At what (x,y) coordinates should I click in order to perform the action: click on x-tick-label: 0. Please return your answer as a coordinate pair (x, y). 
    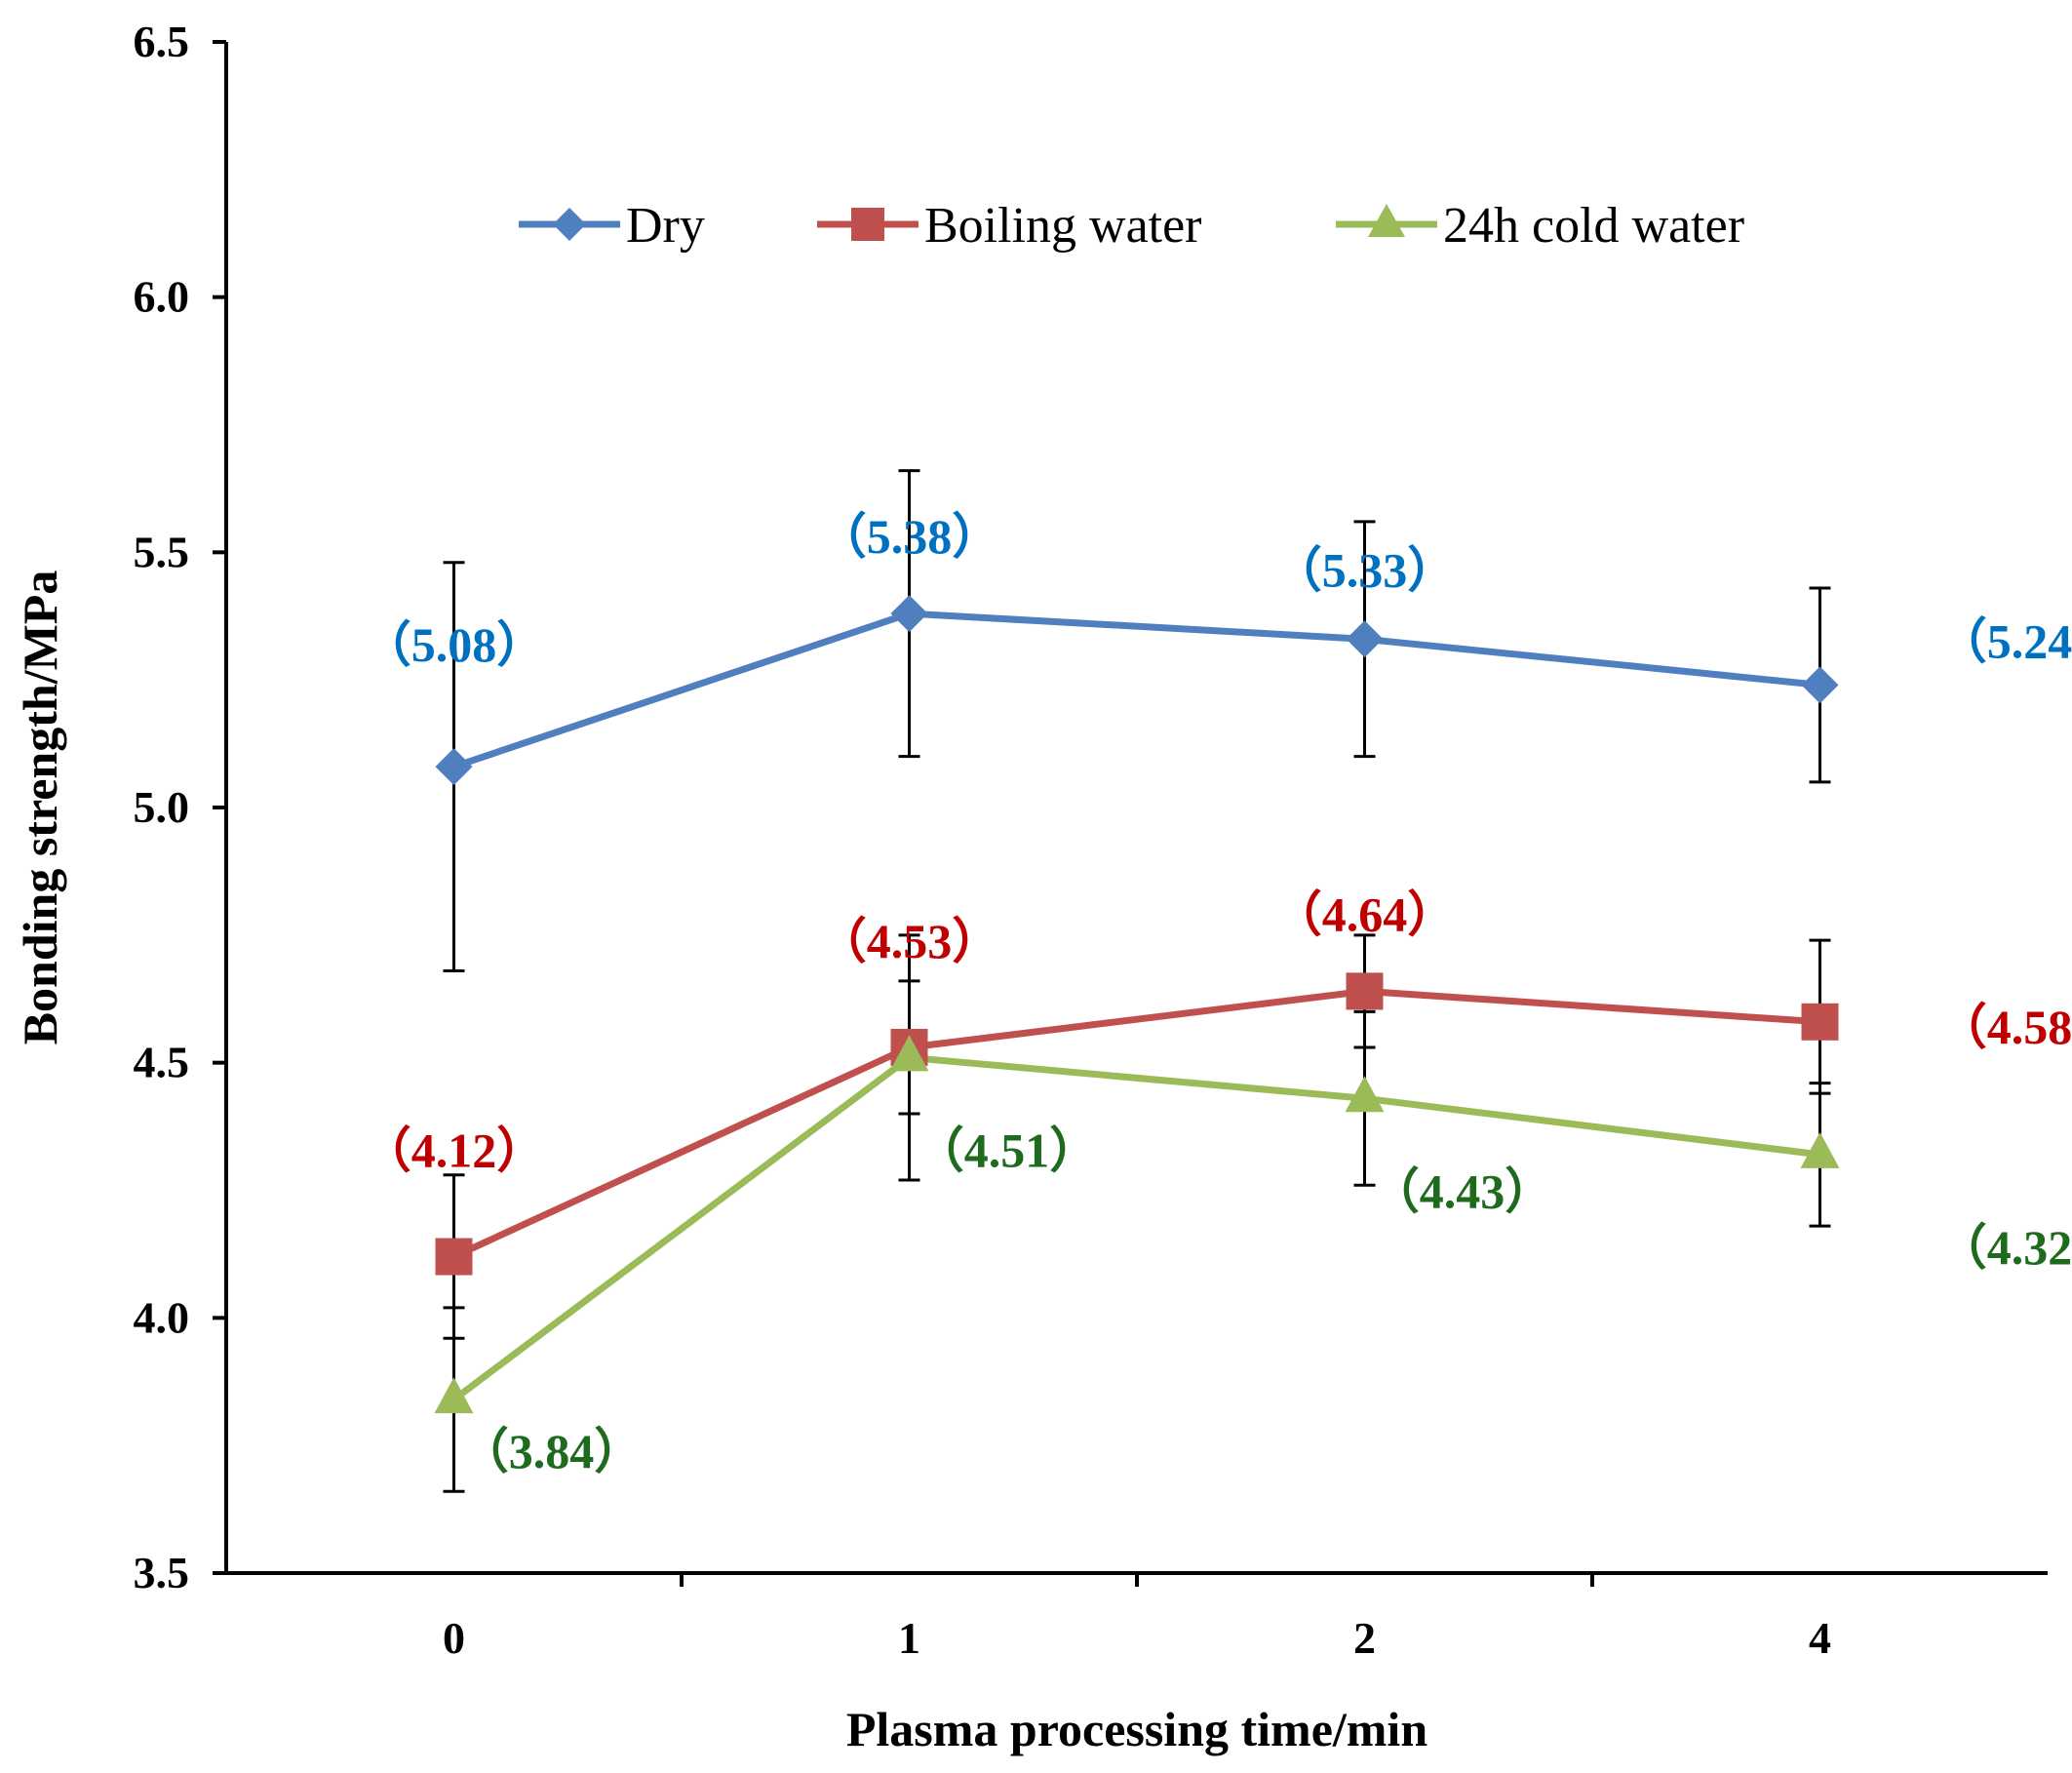
    Looking at the image, I should click on (454, 1638).